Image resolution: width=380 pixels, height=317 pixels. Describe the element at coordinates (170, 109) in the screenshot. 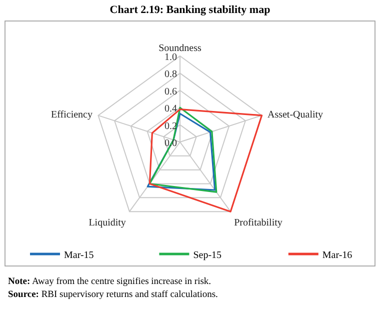

I see `y-tick-label: 0.4` at that location.